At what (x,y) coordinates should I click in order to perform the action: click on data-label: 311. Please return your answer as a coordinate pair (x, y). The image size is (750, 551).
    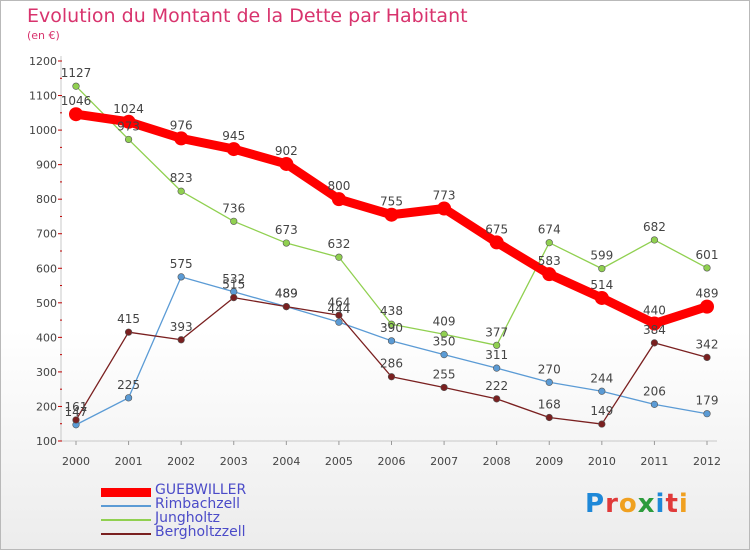
    Looking at the image, I should click on (496, 355).